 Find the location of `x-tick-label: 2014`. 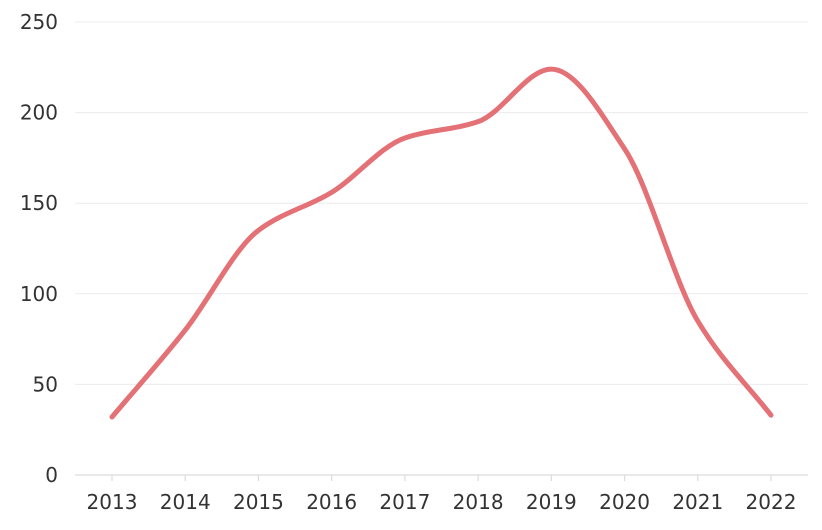

x-tick-label: 2014 is located at coordinates (185, 502).